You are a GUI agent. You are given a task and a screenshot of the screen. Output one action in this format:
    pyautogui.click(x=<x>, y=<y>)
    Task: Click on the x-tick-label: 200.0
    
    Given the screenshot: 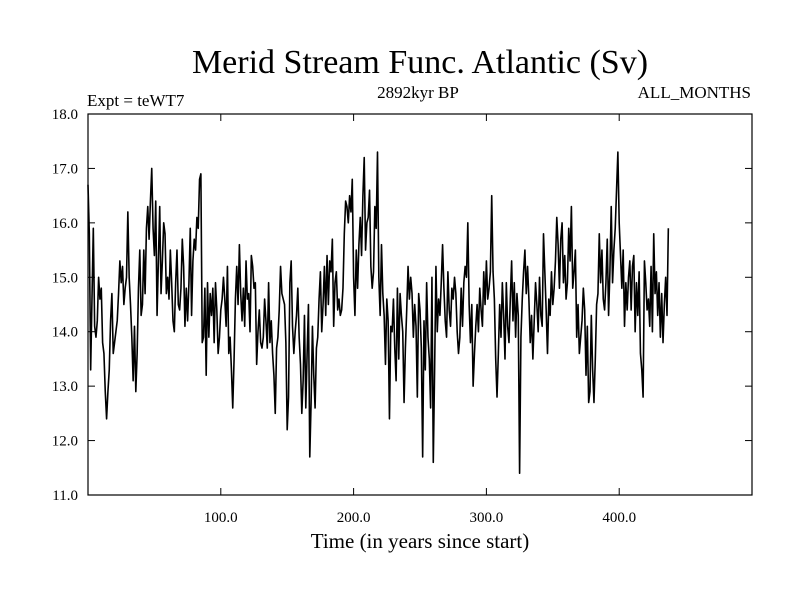 What is the action you would take?
    pyautogui.click(x=354, y=518)
    